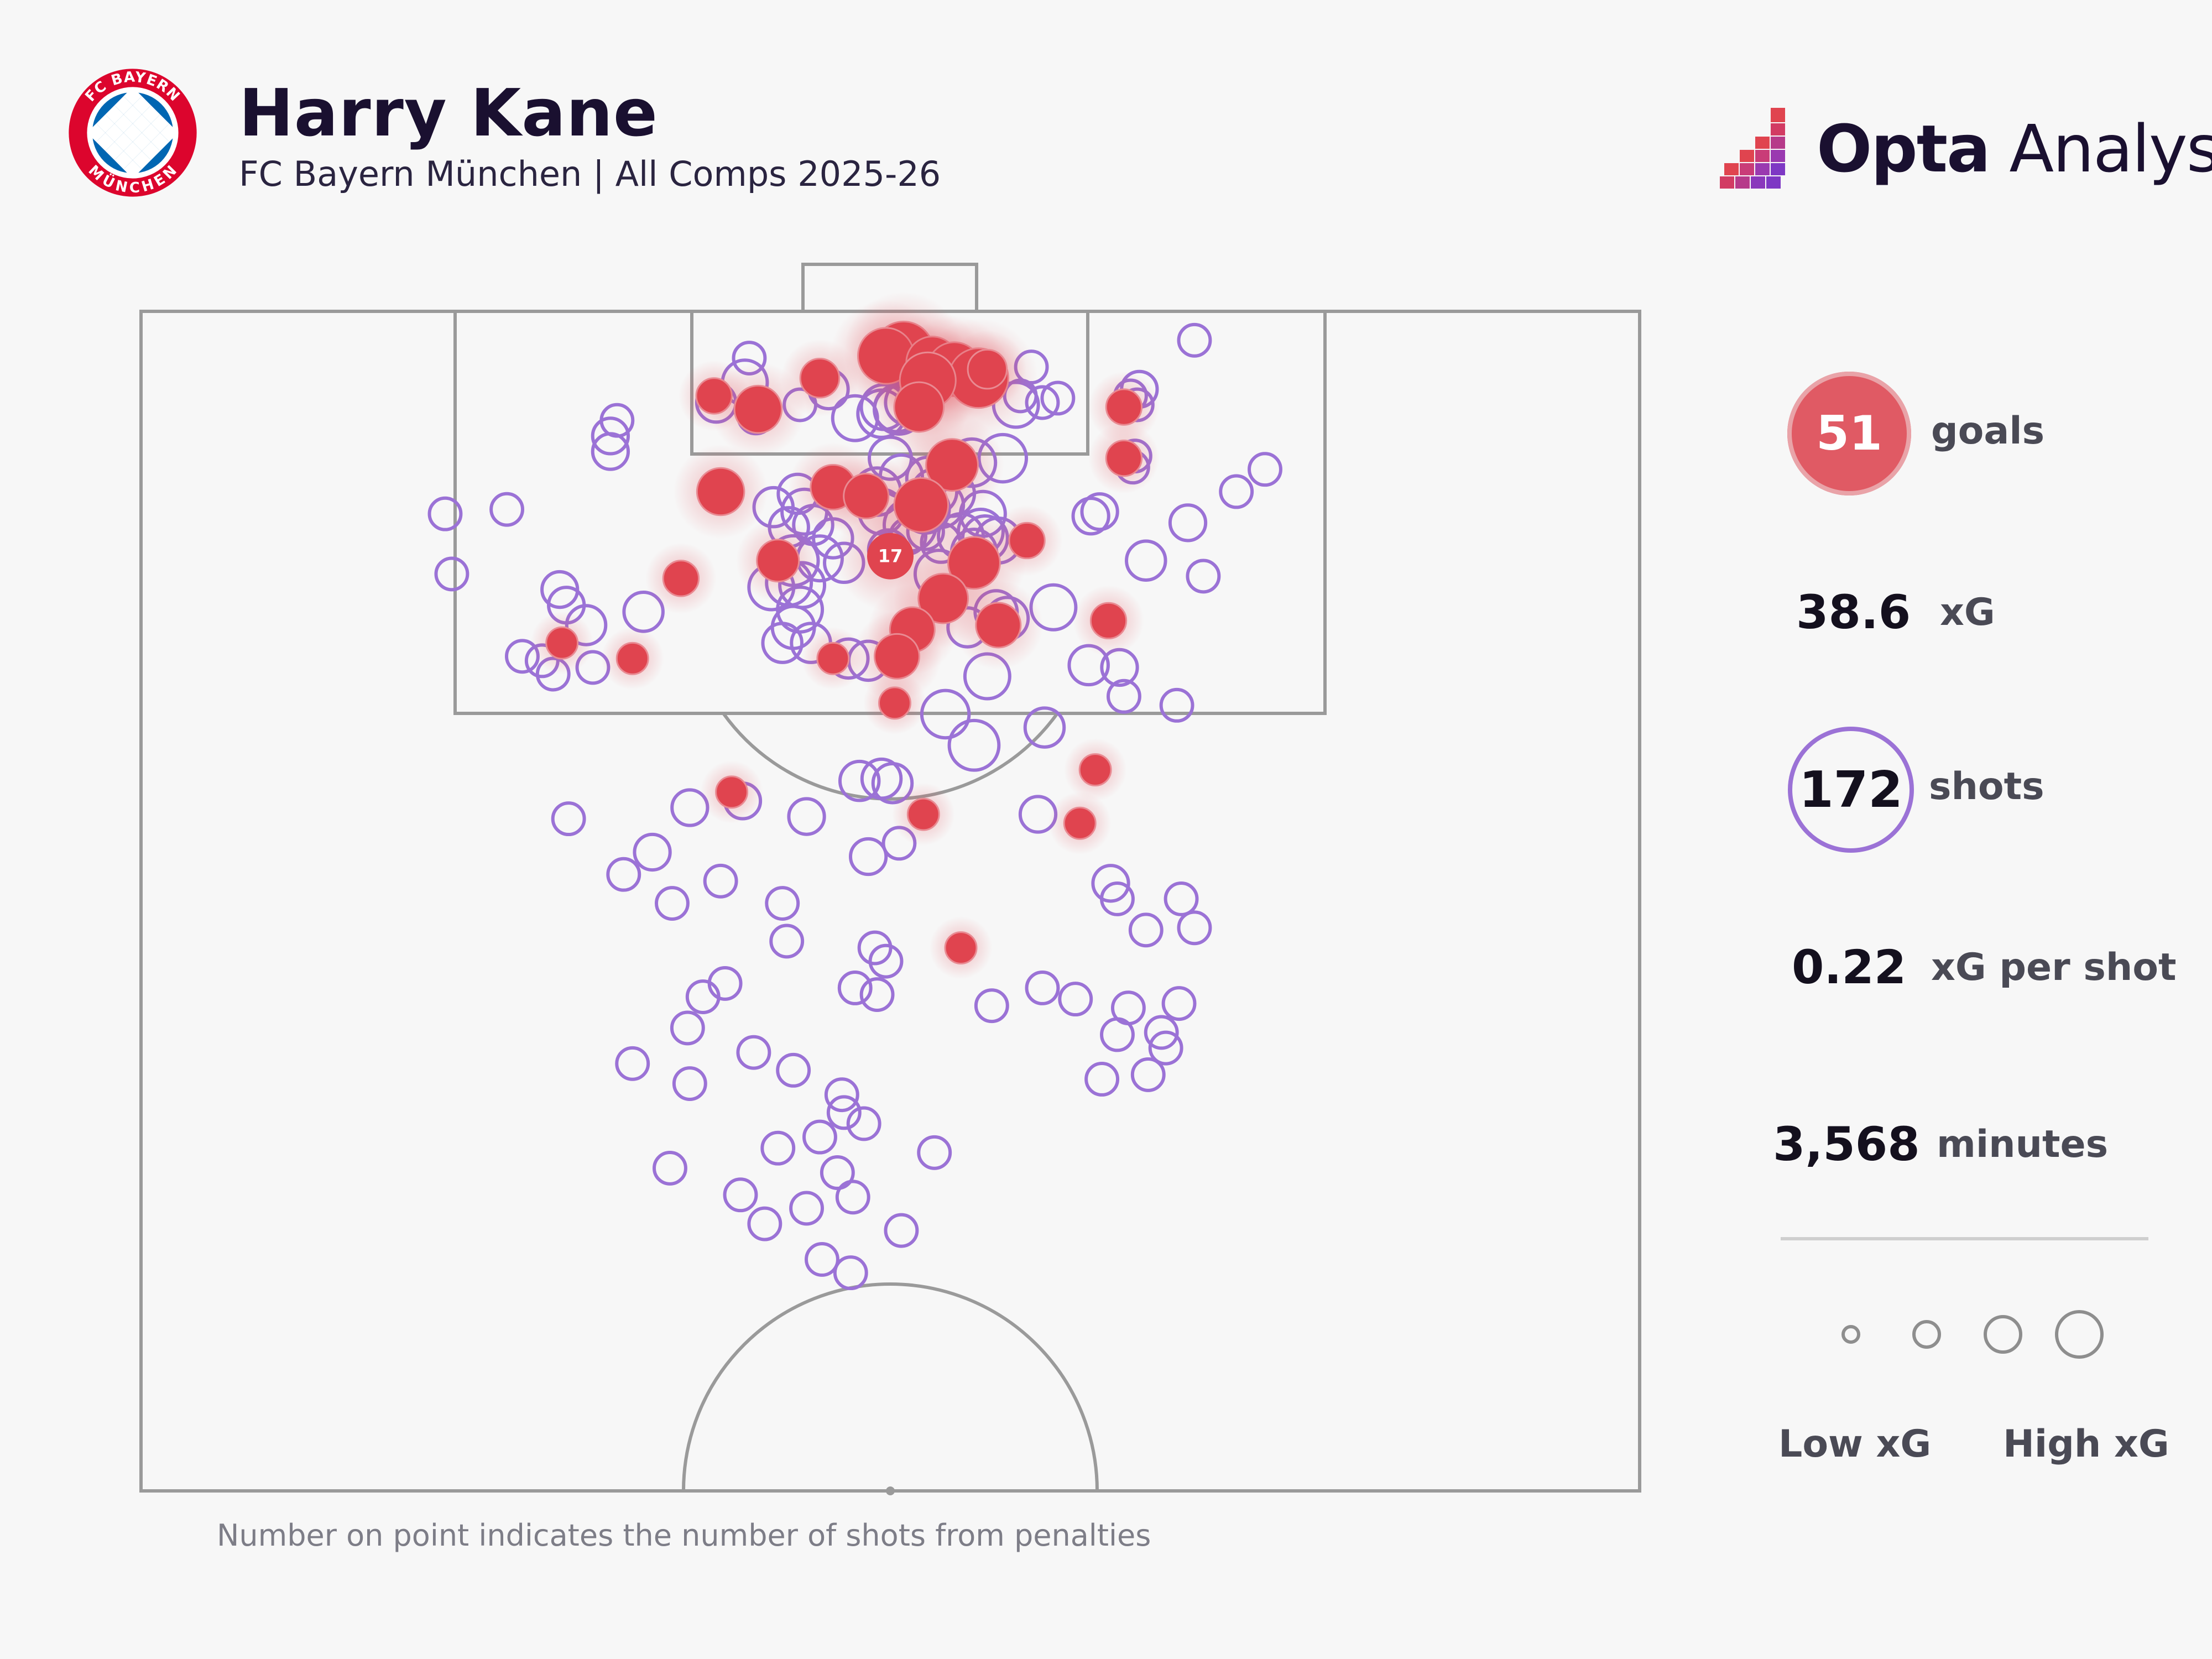  What do you see at coordinates (1904, 149) in the screenshot?
I see `brand-name-bold: Opta` at bounding box center [1904, 149].